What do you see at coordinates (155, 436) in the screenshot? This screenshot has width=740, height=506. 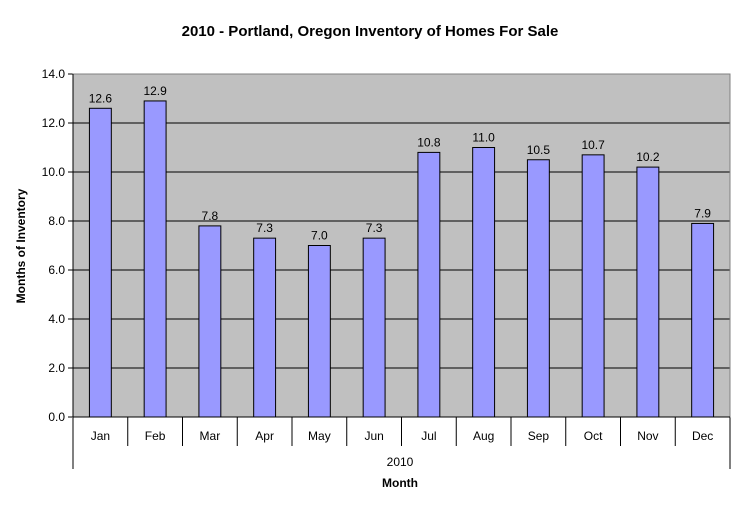 I see `x-tick-label: Feb` at bounding box center [155, 436].